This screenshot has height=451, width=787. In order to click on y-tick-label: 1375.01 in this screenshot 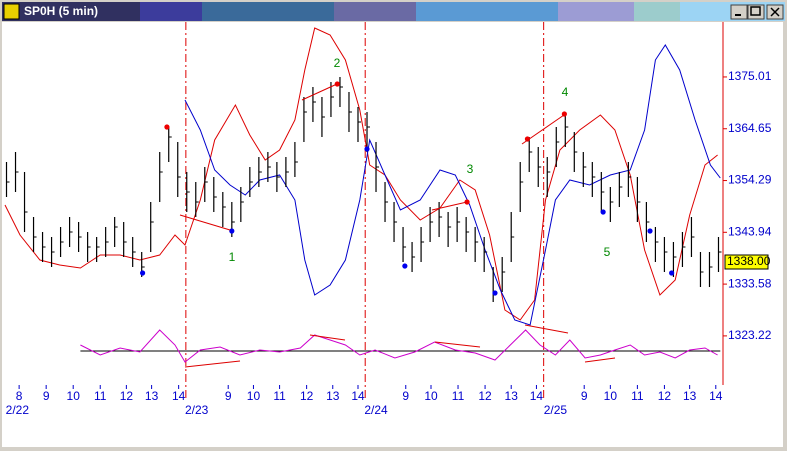, I will do `click(750, 76)`.